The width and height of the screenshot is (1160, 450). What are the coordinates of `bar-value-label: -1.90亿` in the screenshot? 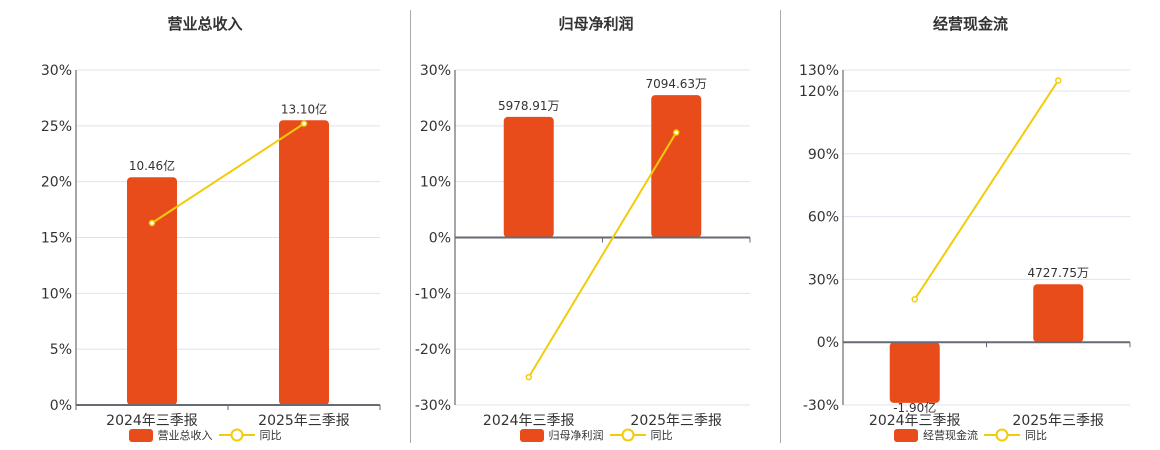 It's located at (914, 407).